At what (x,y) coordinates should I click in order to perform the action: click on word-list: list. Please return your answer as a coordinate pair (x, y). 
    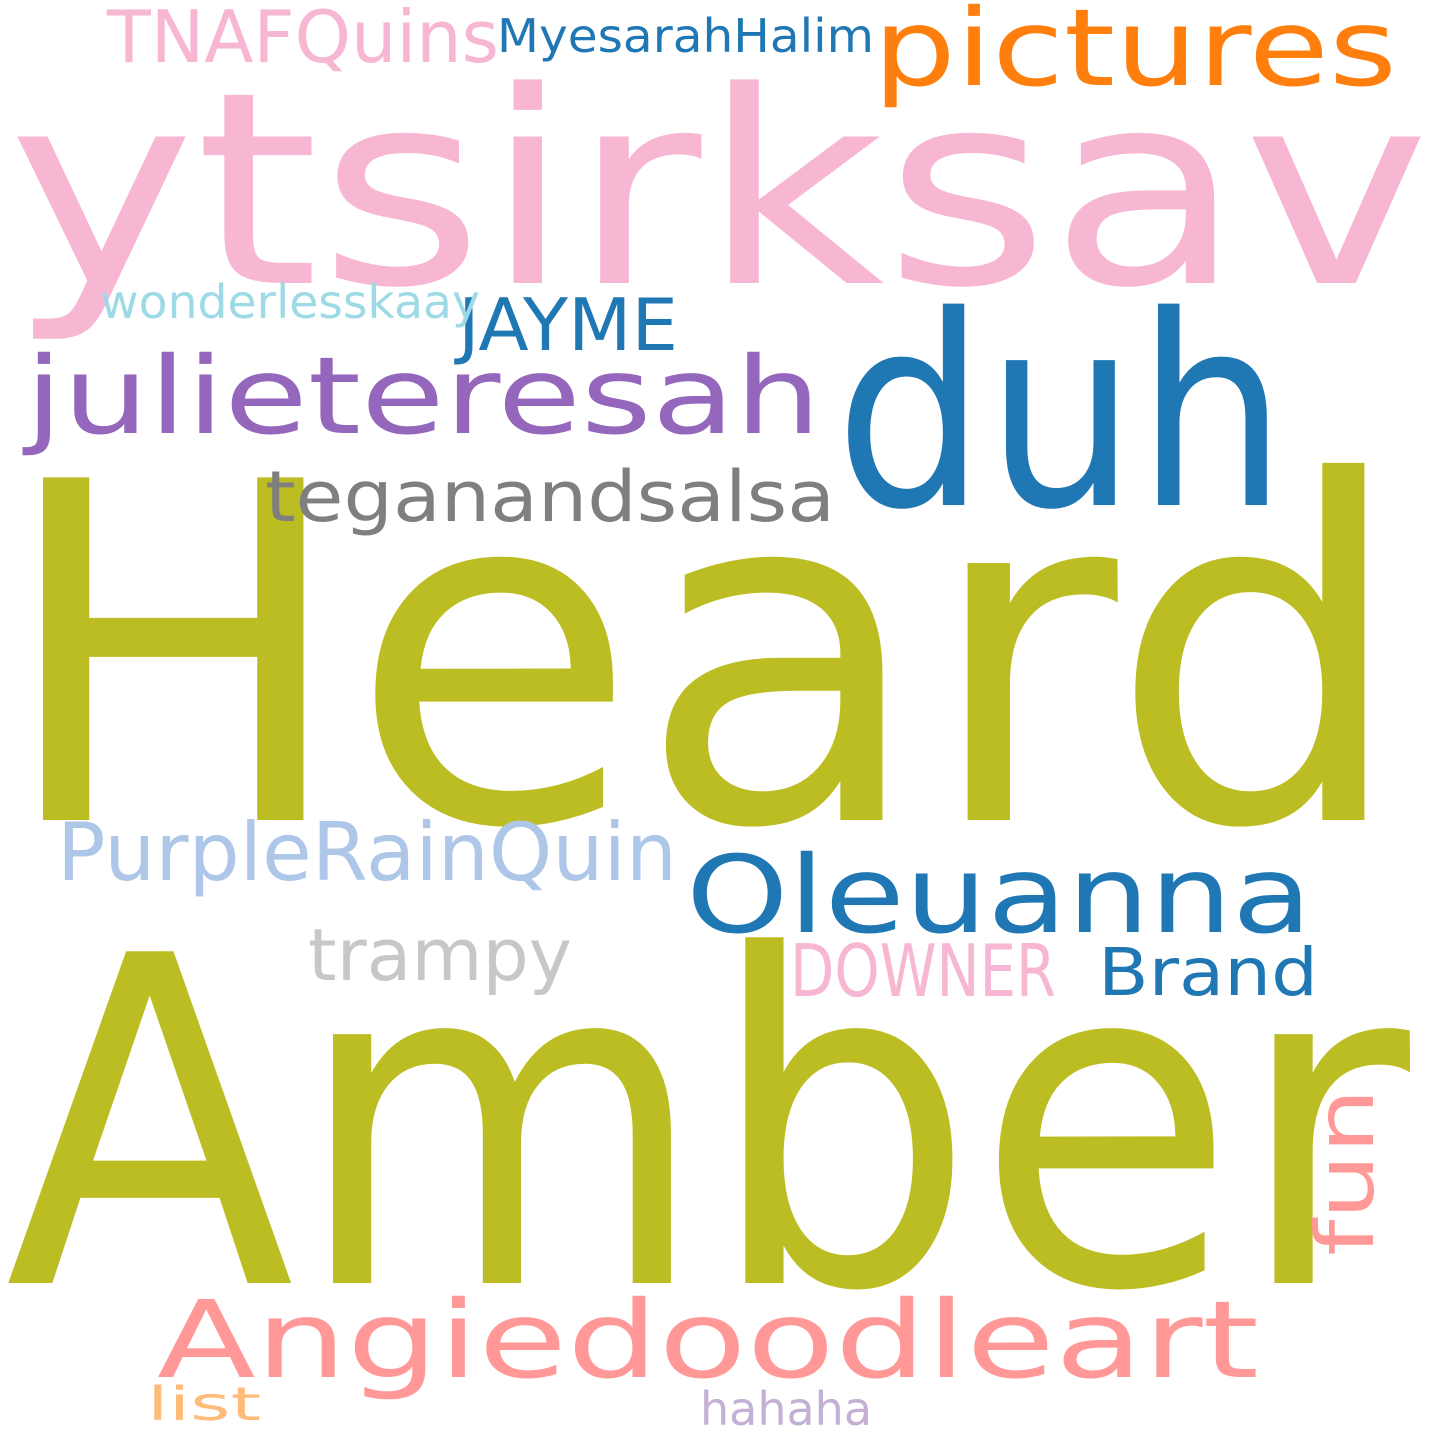
    Looking at the image, I should click on (204, 1404).